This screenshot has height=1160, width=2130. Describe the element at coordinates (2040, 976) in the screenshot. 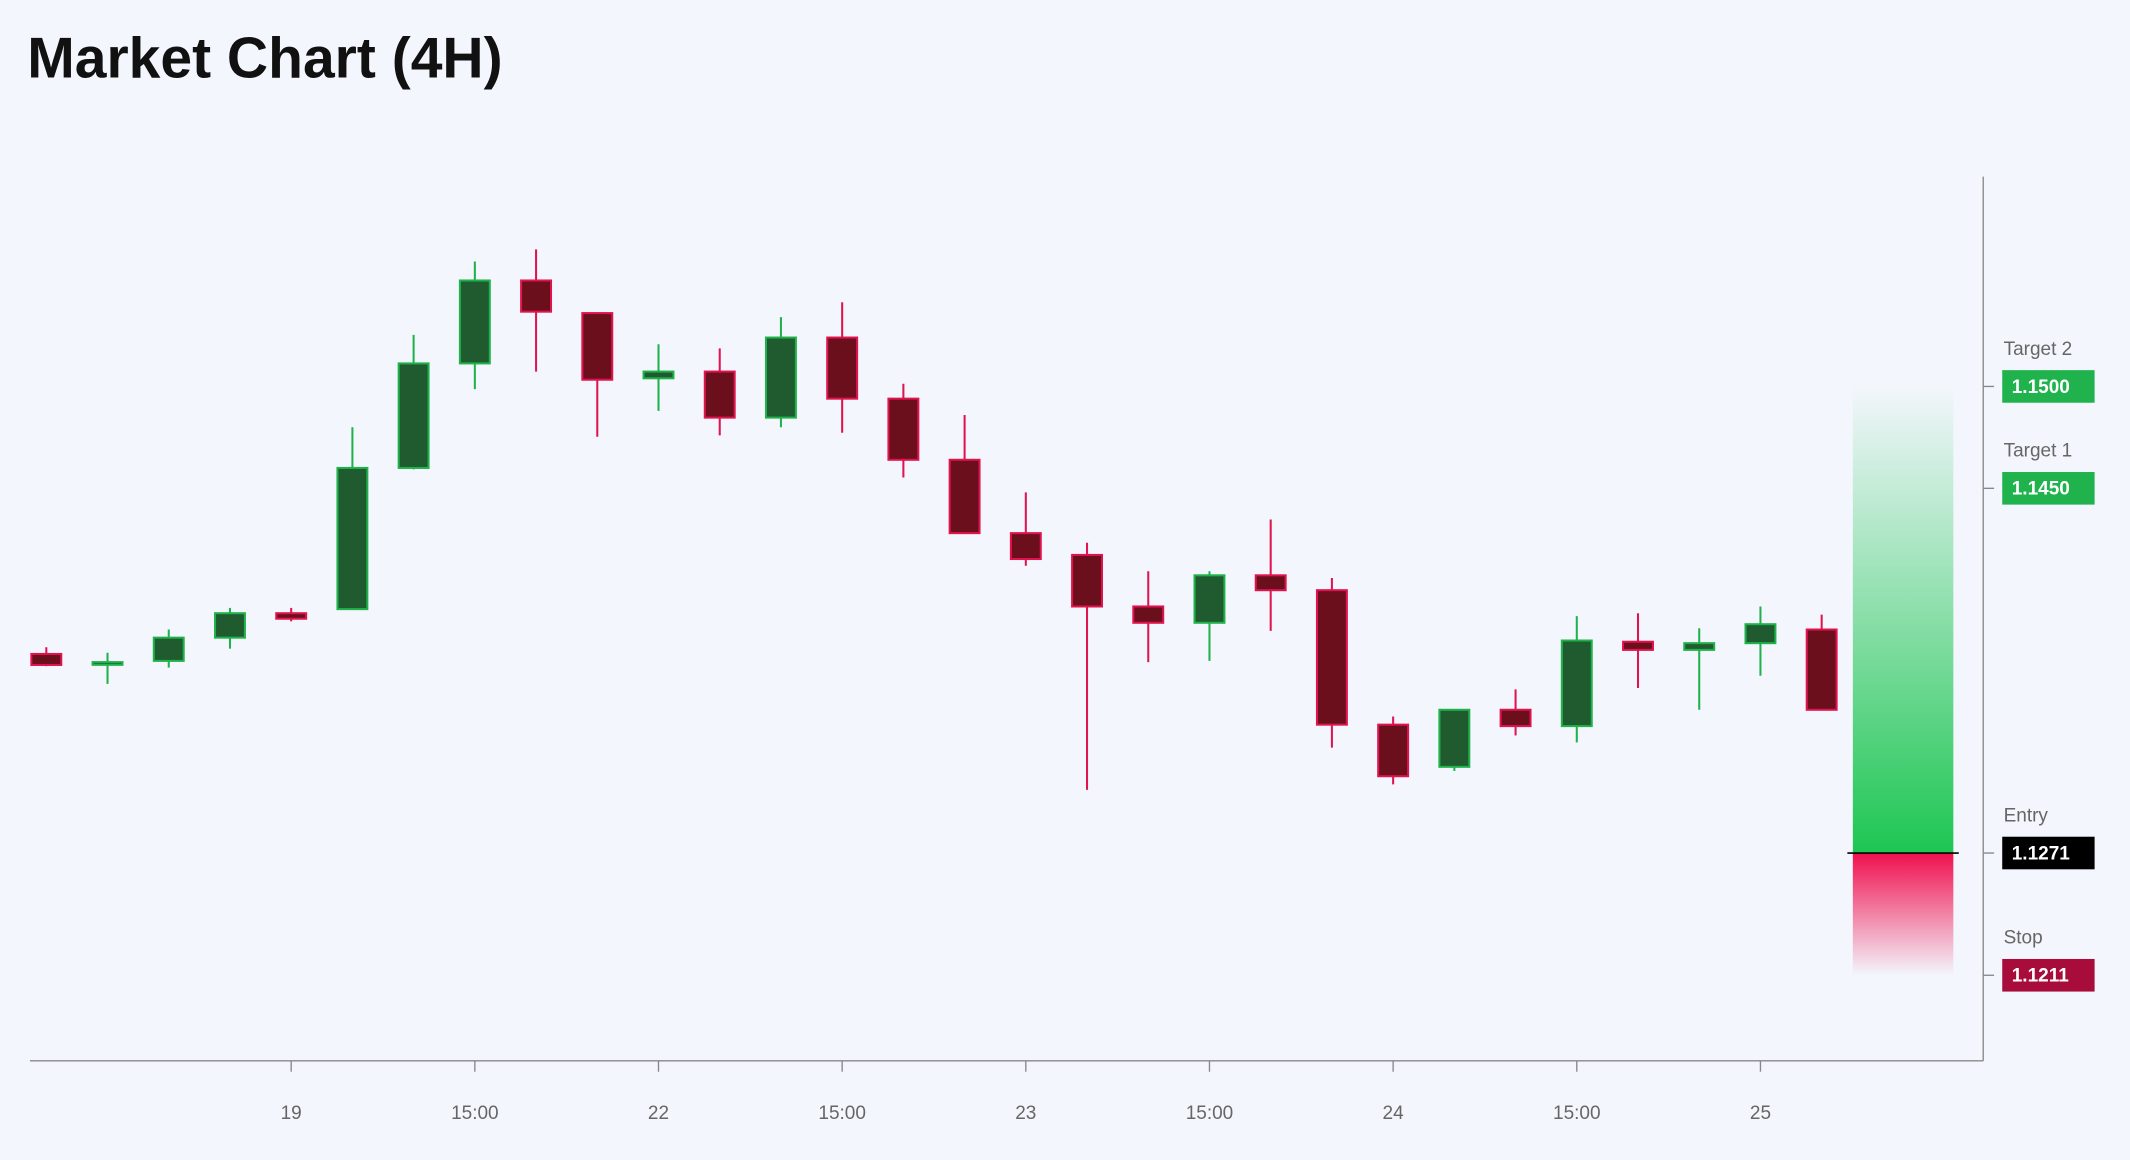

I see `level-label: 1.1211` at that location.